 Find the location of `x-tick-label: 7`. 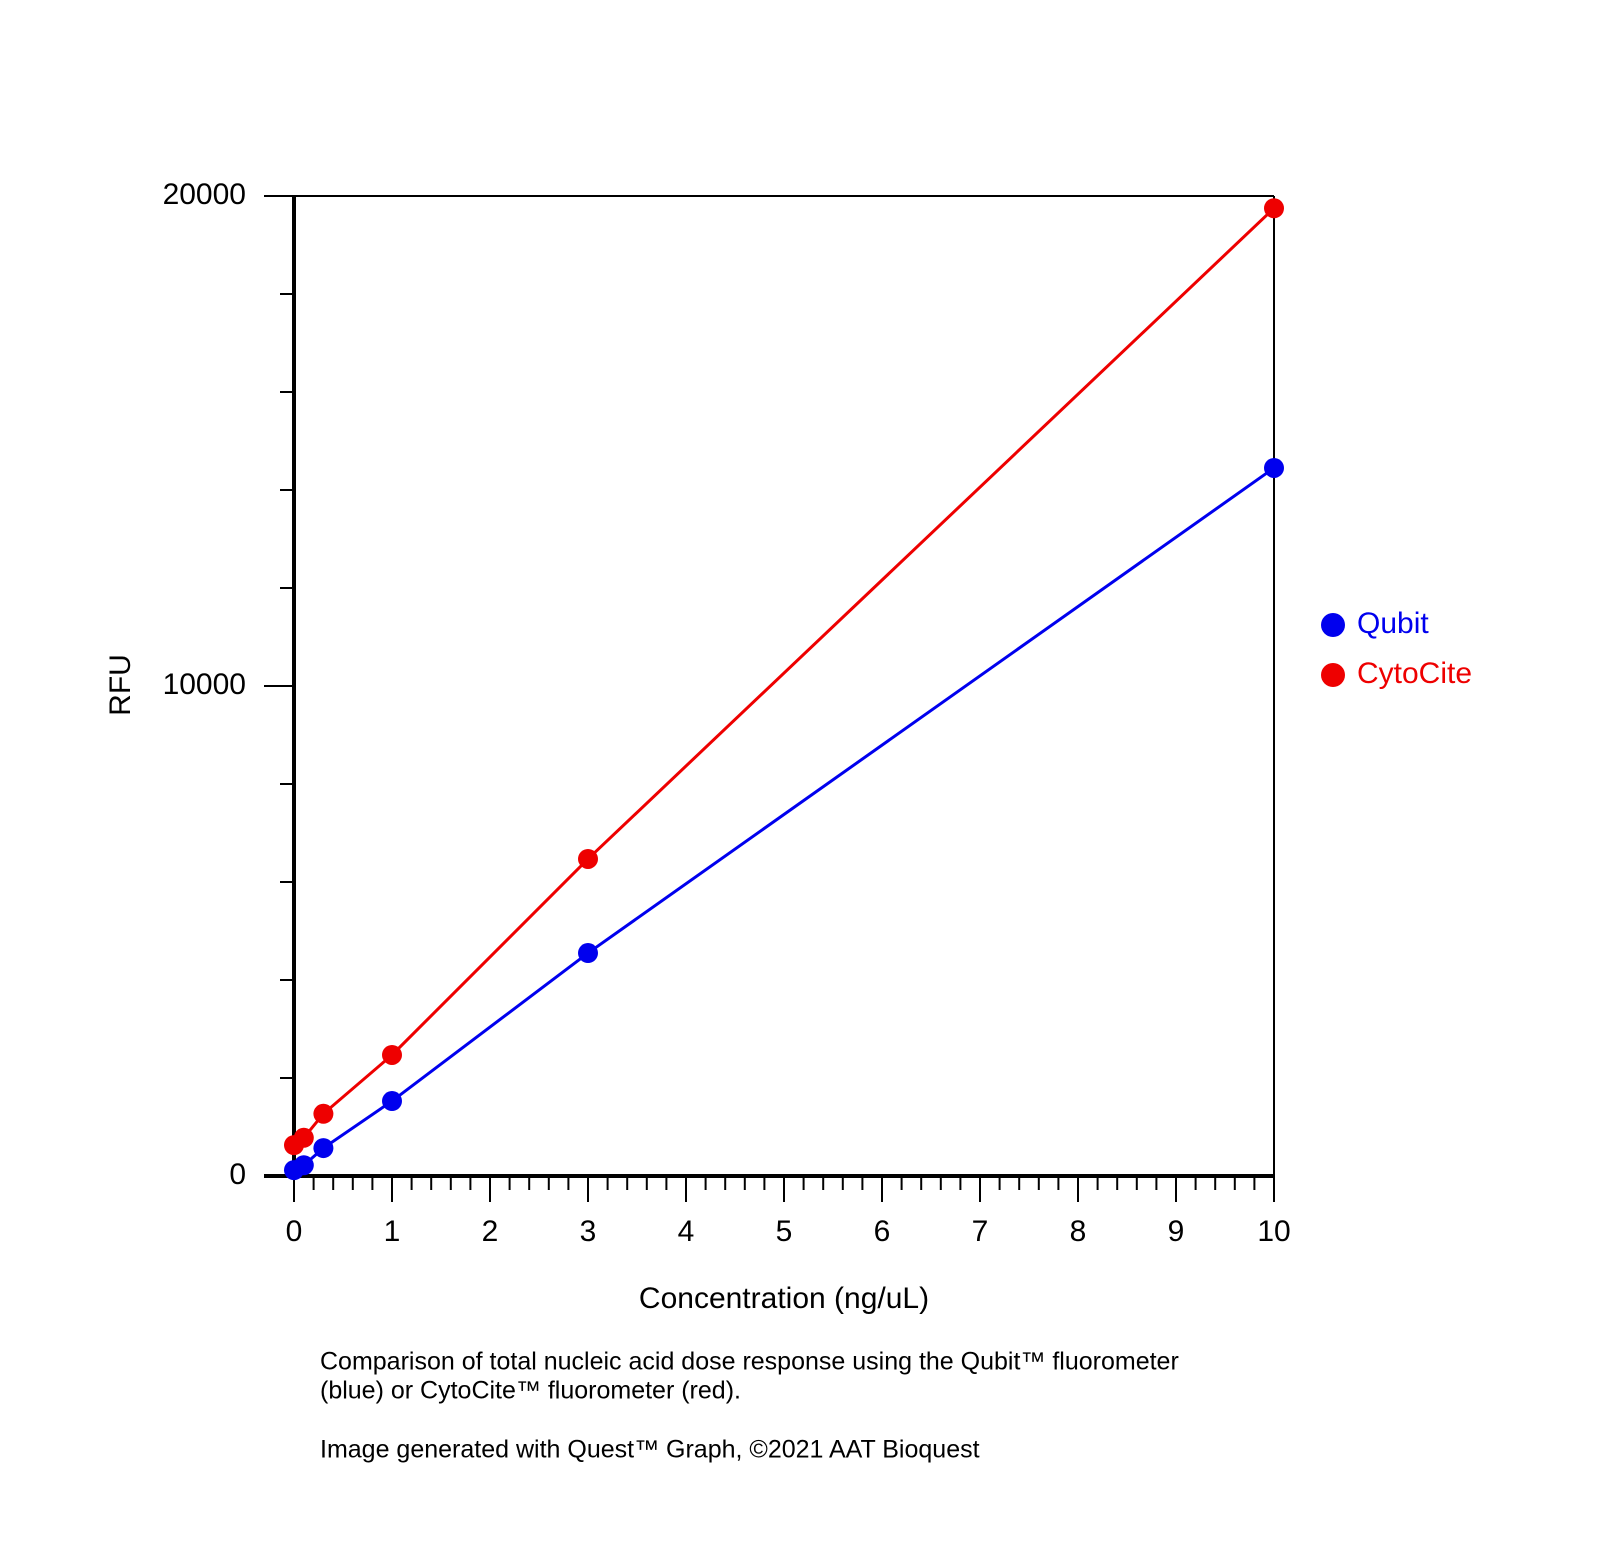

x-tick-label: 7 is located at coordinates (980, 1231).